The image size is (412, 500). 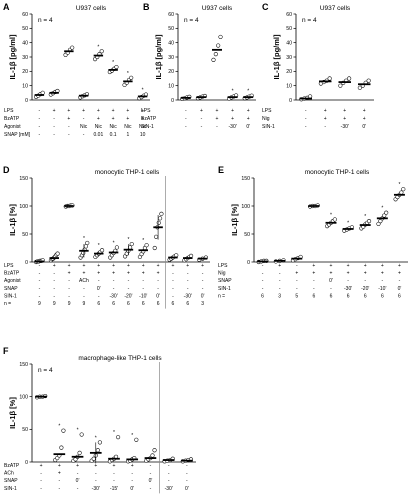 What do you see at coordinates (12, 274) in the screenshot?
I see `row-label: BzATP` at bounding box center [12, 274].